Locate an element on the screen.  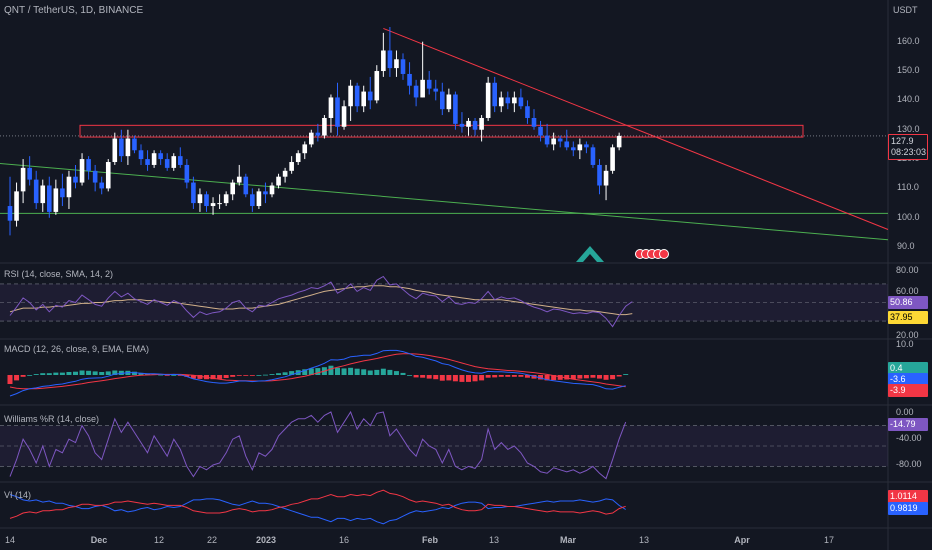
time-tick-label: 17 is located at coordinates (829, 540).